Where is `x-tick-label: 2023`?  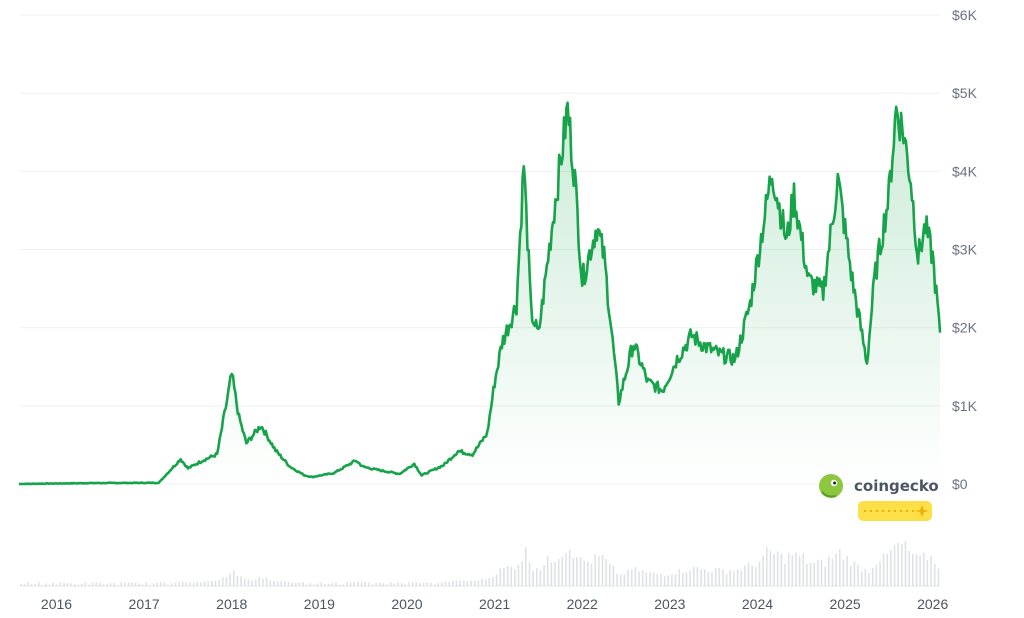 x-tick-label: 2023 is located at coordinates (669, 604).